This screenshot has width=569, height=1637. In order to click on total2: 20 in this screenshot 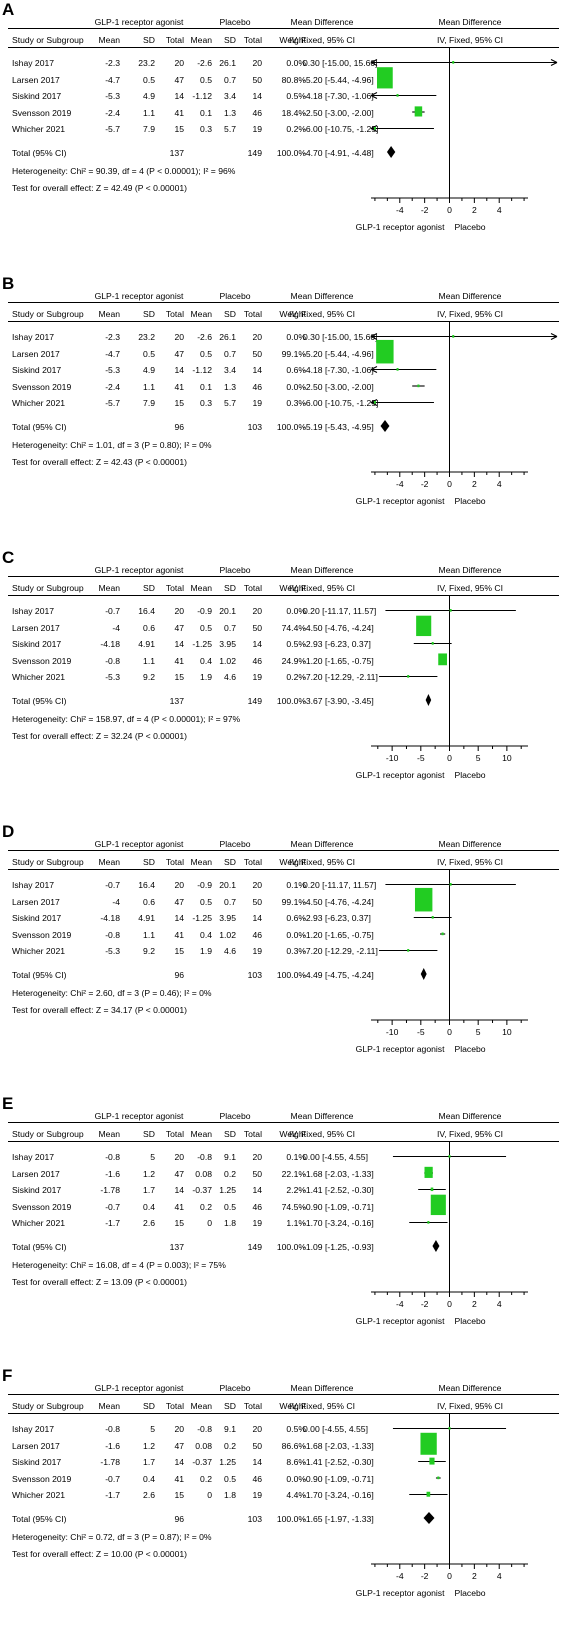, I will do `click(257, 63)`.